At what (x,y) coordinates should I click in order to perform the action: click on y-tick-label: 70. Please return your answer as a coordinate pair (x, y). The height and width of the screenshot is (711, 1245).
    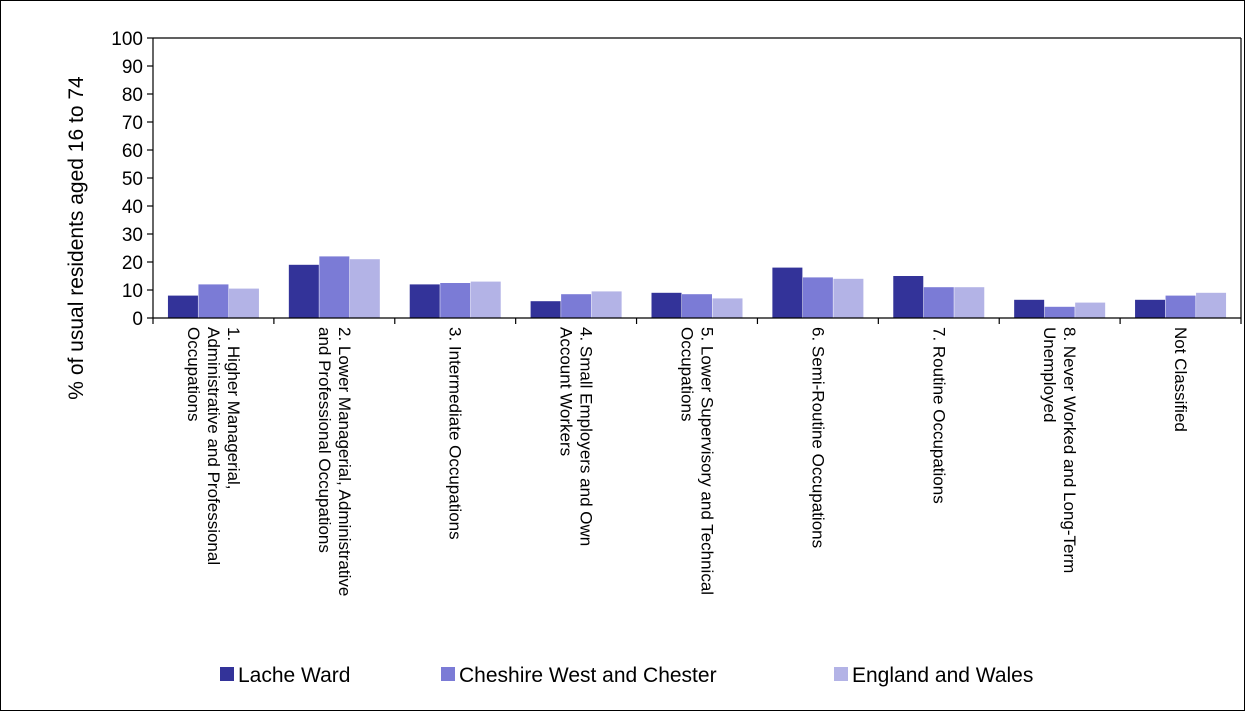
    Looking at the image, I should click on (132, 123).